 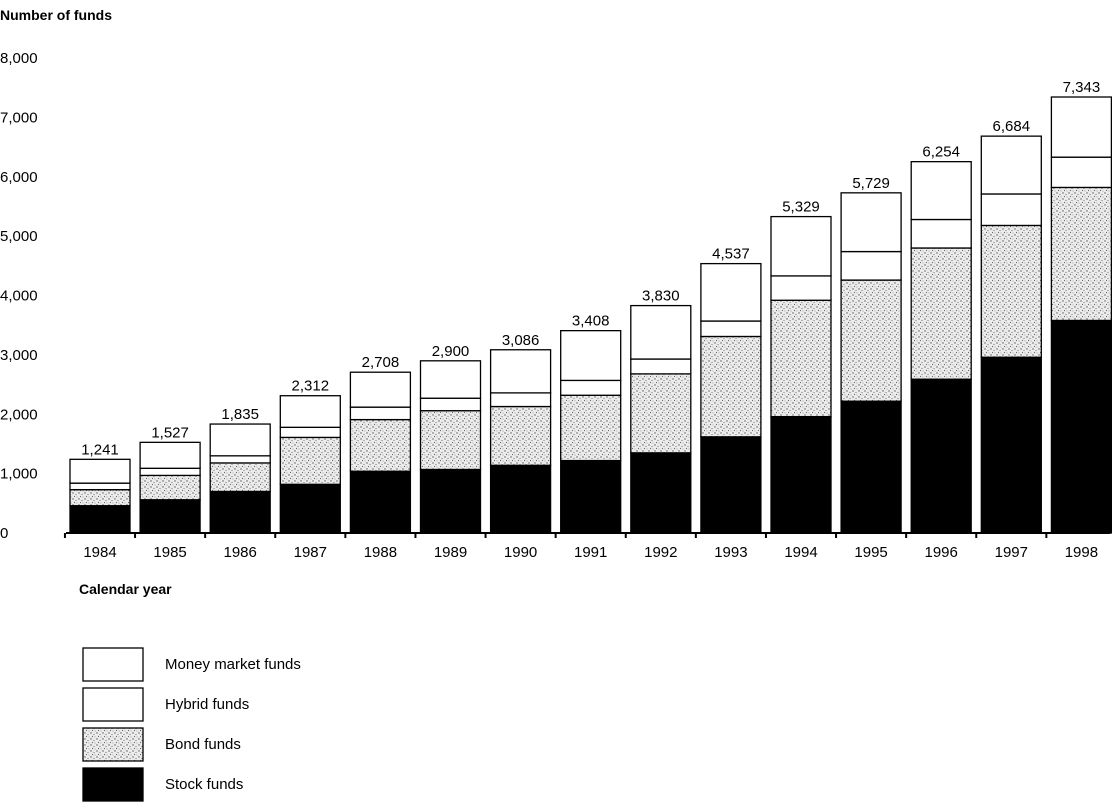 I want to click on legend-label: Stock funds, so click(x=204, y=784).